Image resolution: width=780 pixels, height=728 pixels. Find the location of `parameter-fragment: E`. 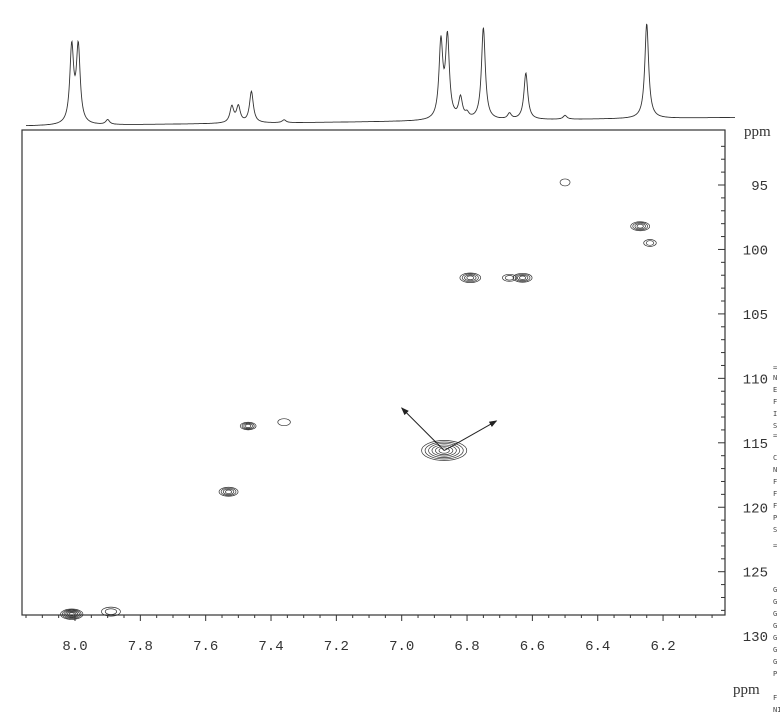

parameter-fragment: E is located at coordinates (775, 390).